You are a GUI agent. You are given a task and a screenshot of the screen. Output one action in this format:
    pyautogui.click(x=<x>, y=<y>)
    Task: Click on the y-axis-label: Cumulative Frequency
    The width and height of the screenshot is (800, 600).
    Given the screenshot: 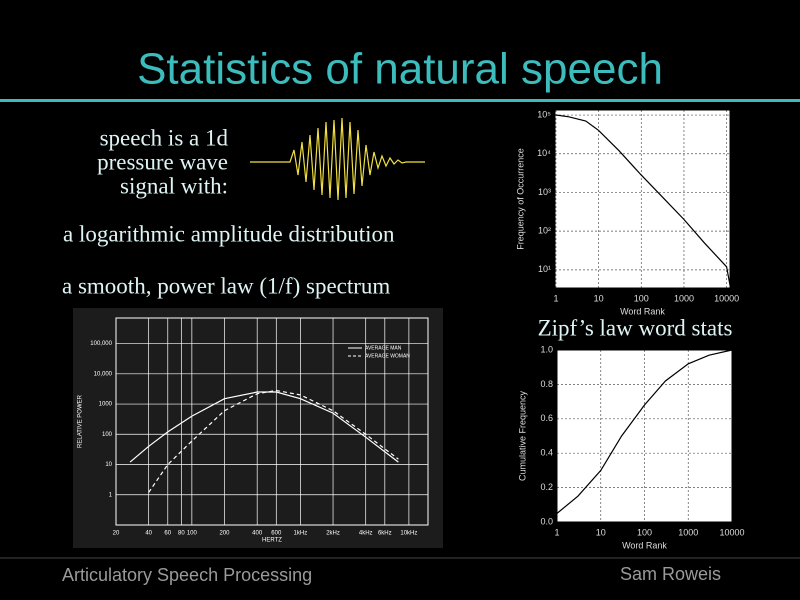 What is the action you would take?
    pyautogui.click(x=522, y=435)
    